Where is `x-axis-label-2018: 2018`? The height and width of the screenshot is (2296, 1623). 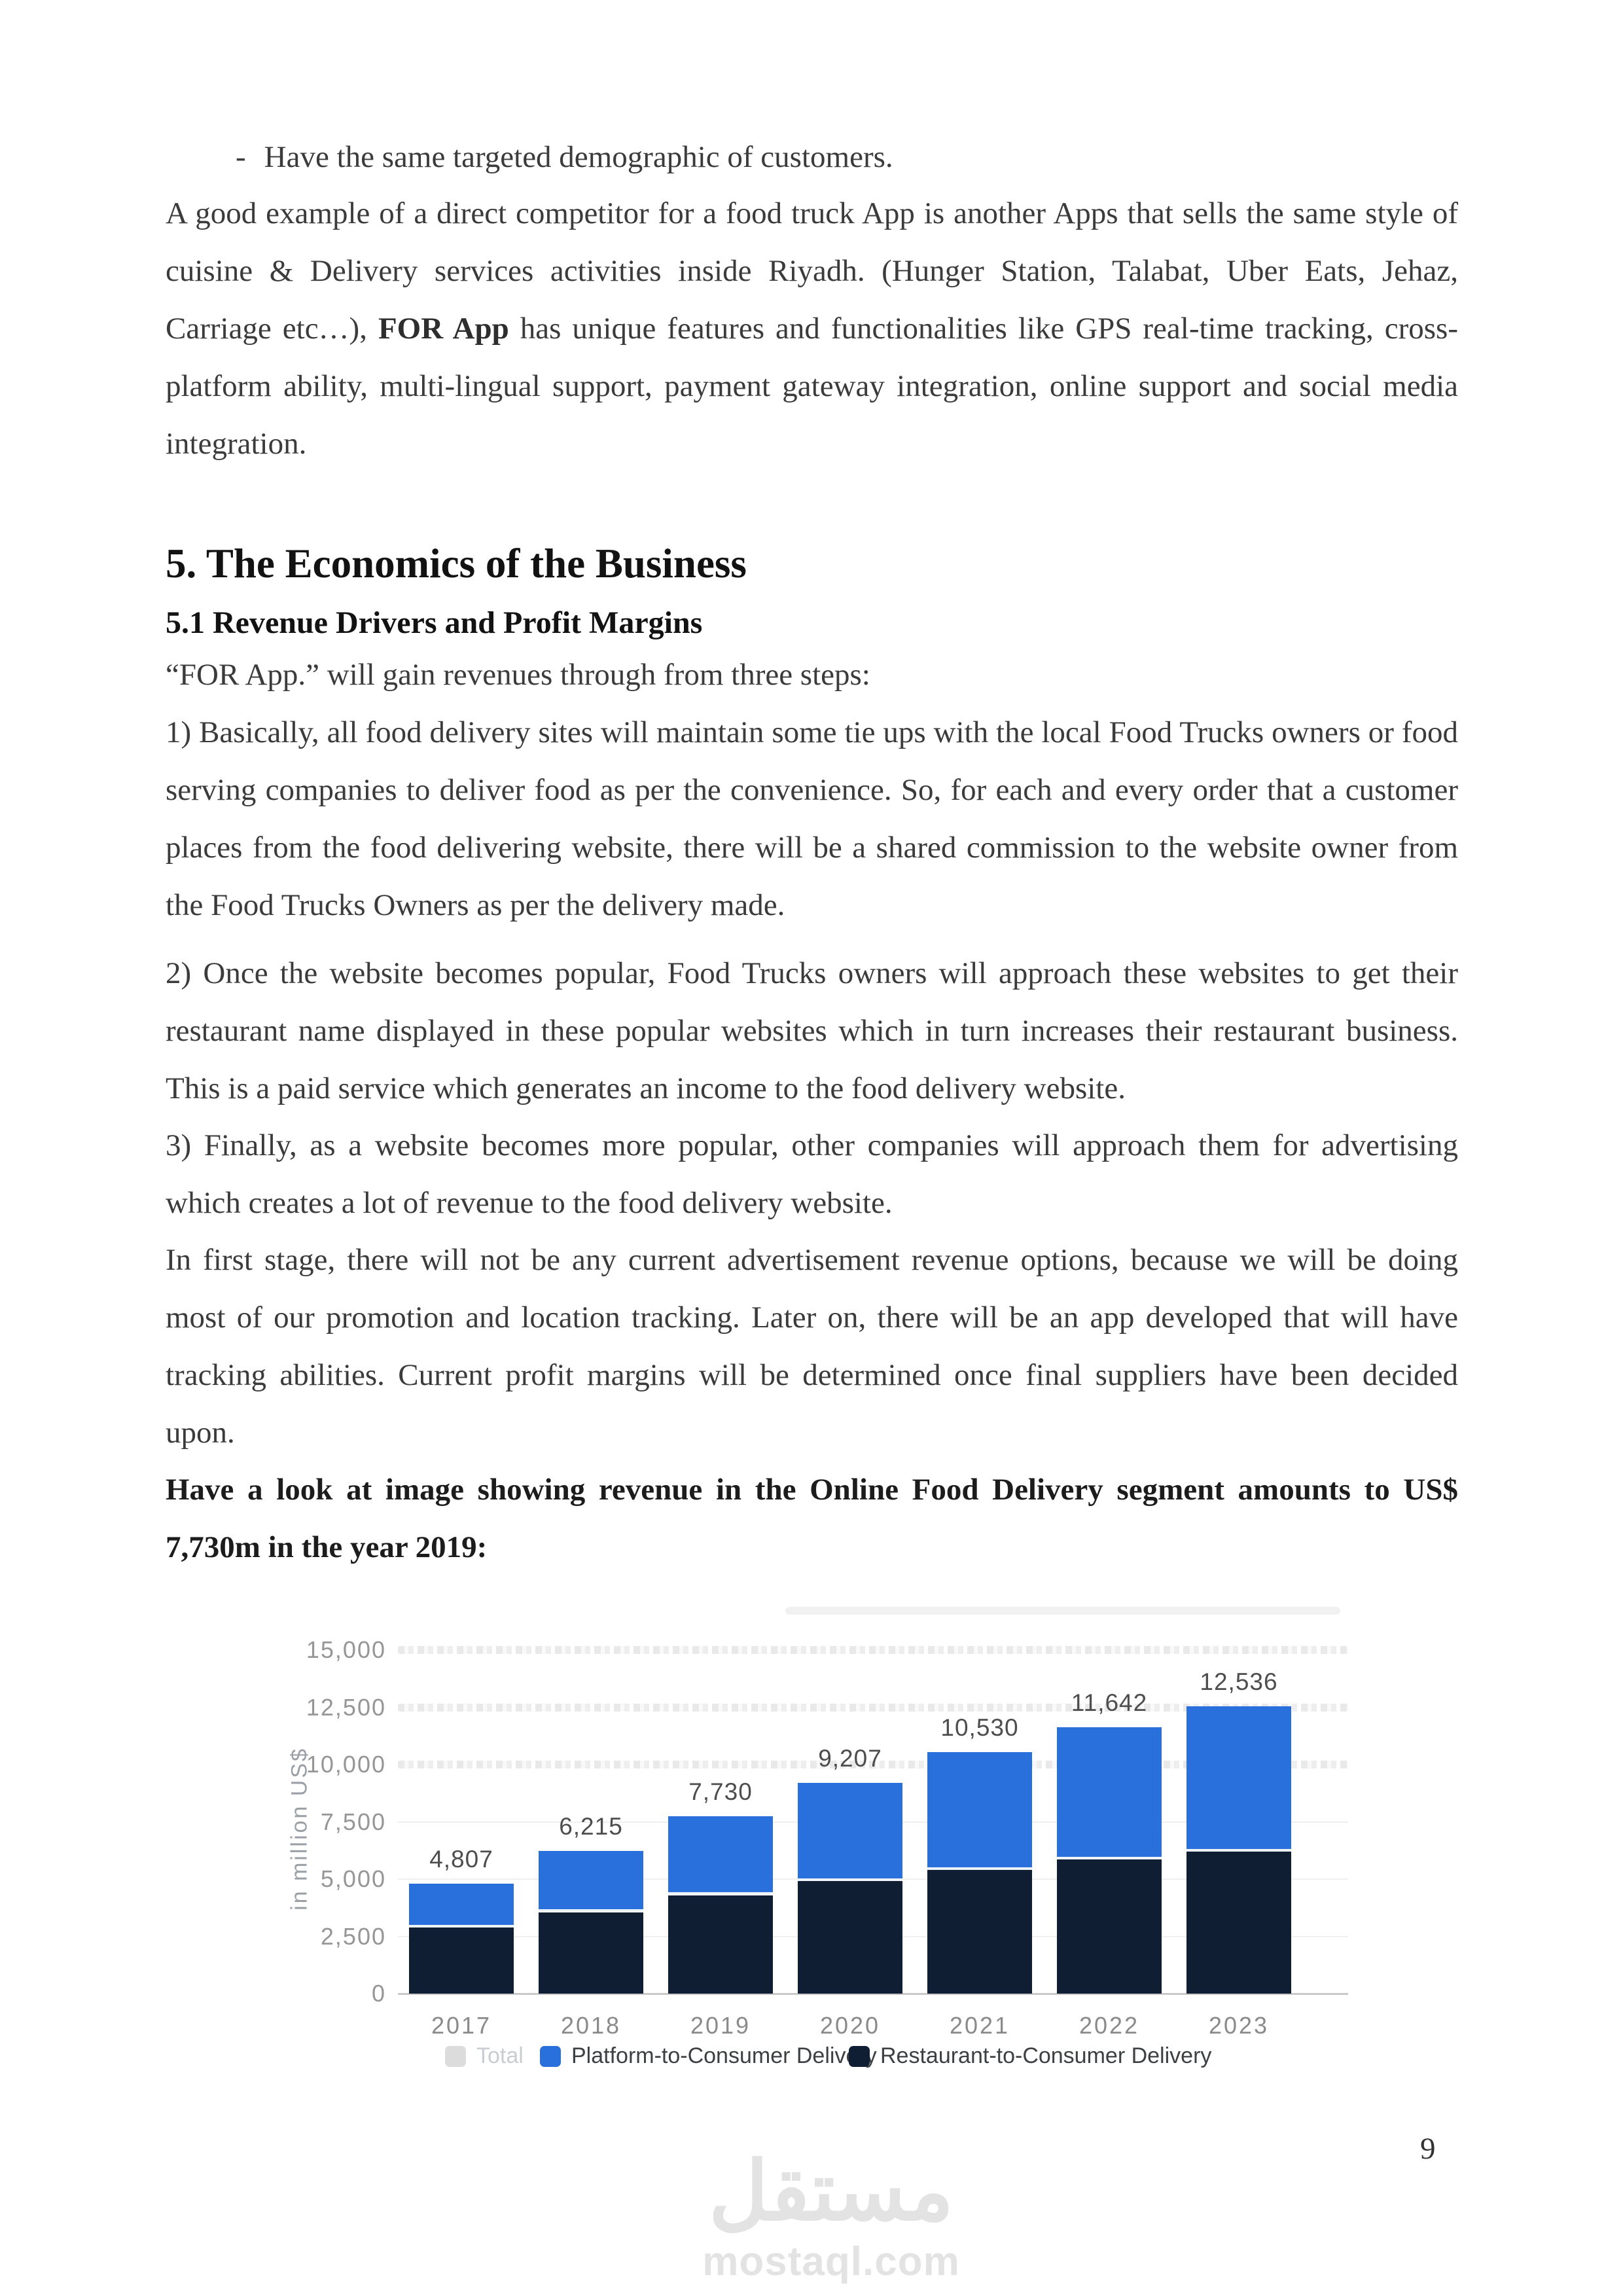 x-axis-label-2018: 2018 is located at coordinates (591, 2025).